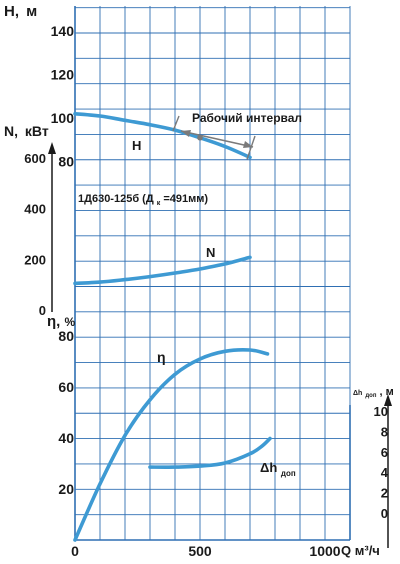  What do you see at coordinates (53, 321) in the screenshot?
I see `eta-axis-letter: η,` at bounding box center [53, 321].